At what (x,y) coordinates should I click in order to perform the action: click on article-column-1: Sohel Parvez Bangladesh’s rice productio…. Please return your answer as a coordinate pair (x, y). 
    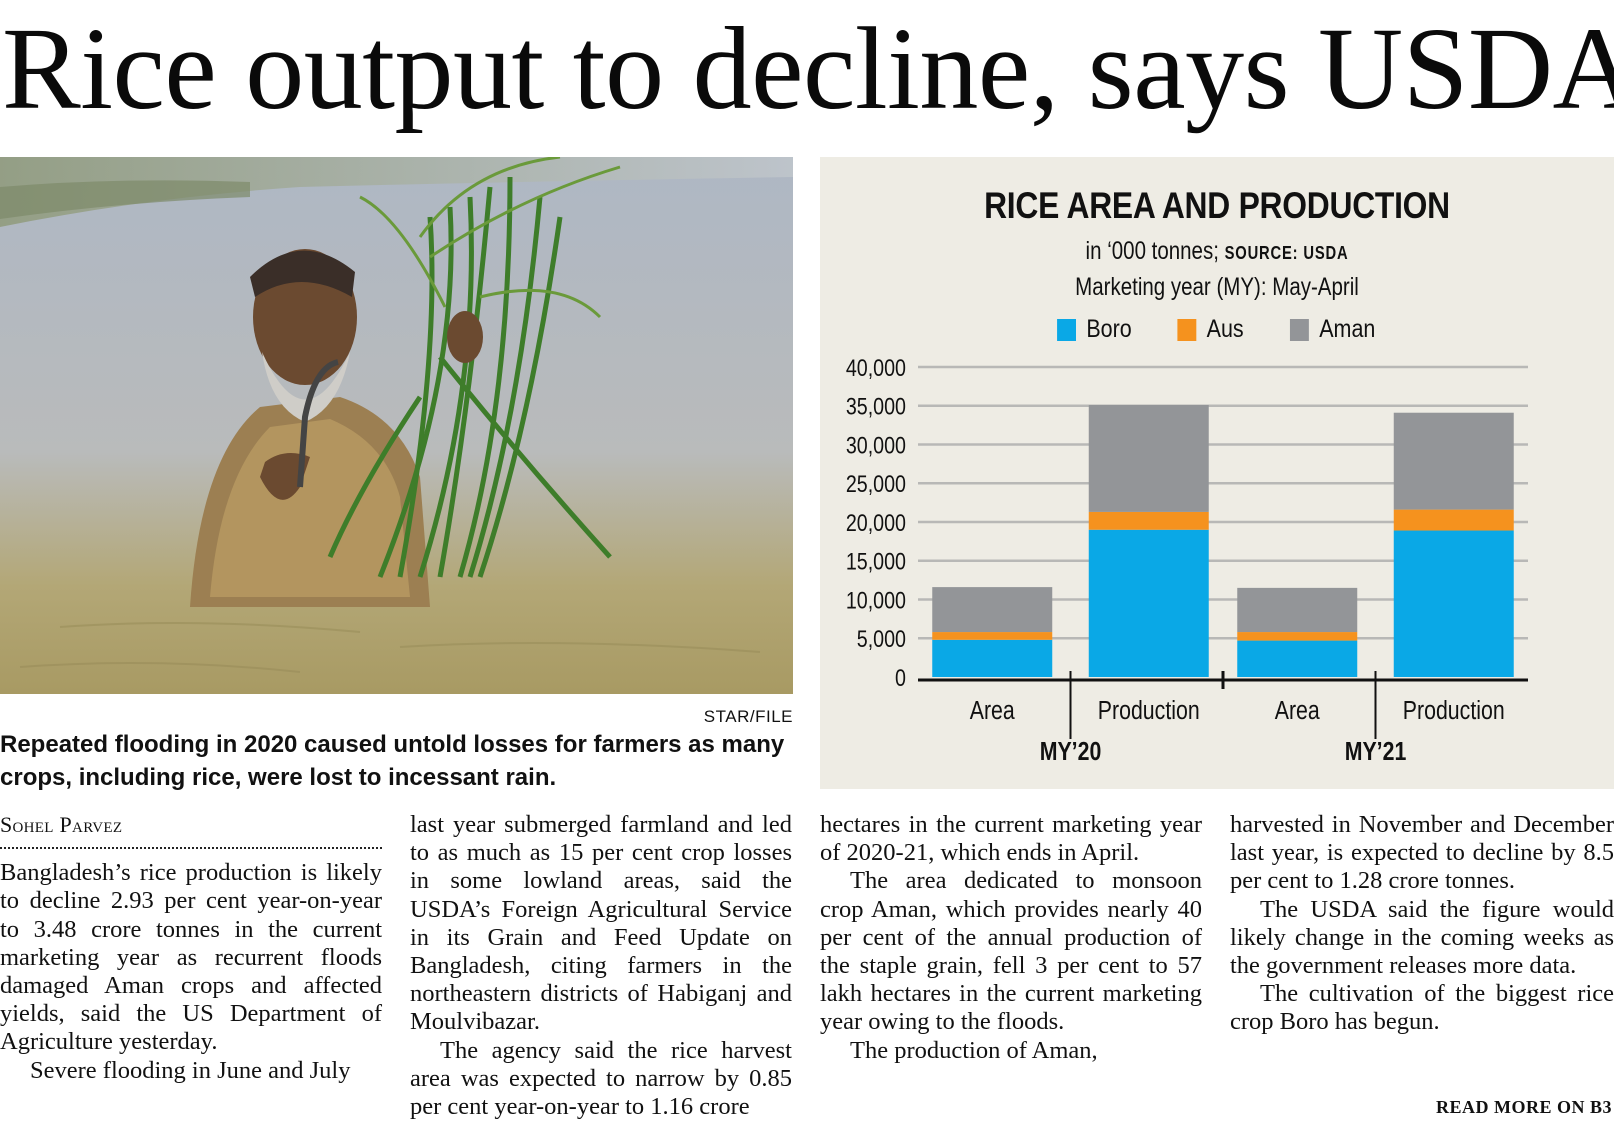
    Looking at the image, I should click on (191, 948).